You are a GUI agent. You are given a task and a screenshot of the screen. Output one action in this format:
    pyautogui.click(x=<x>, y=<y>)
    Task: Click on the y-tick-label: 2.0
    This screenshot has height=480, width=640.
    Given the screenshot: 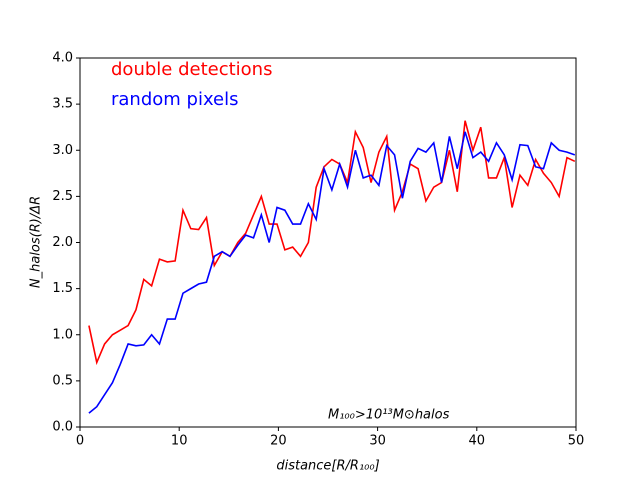 What is the action you would take?
    pyautogui.click(x=62, y=242)
    